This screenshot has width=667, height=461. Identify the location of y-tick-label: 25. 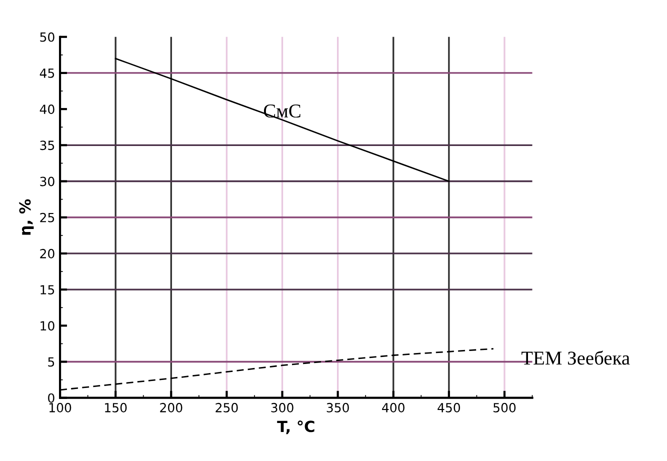
(47, 217).